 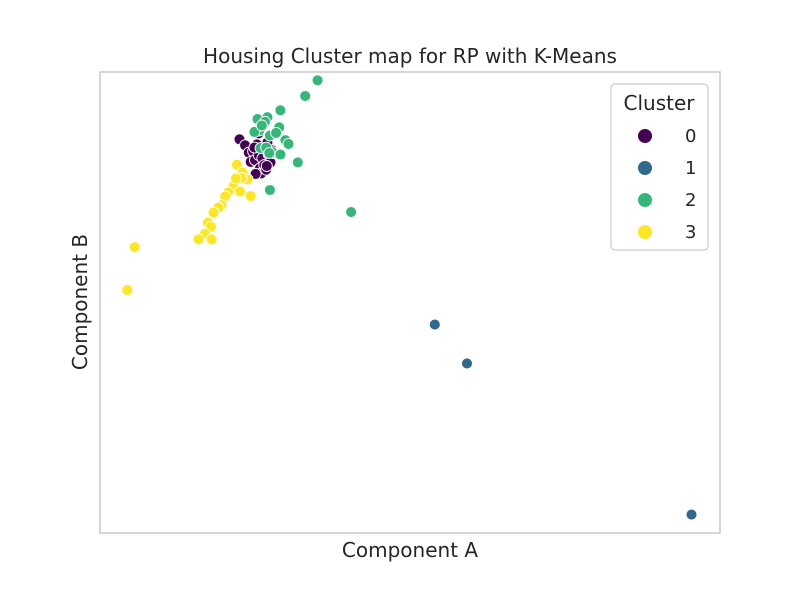 What do you see at coordinates (690, 200) in the screenshot?
I see `legend-label-cluster-2: 2` at bounding box center [690, 200].